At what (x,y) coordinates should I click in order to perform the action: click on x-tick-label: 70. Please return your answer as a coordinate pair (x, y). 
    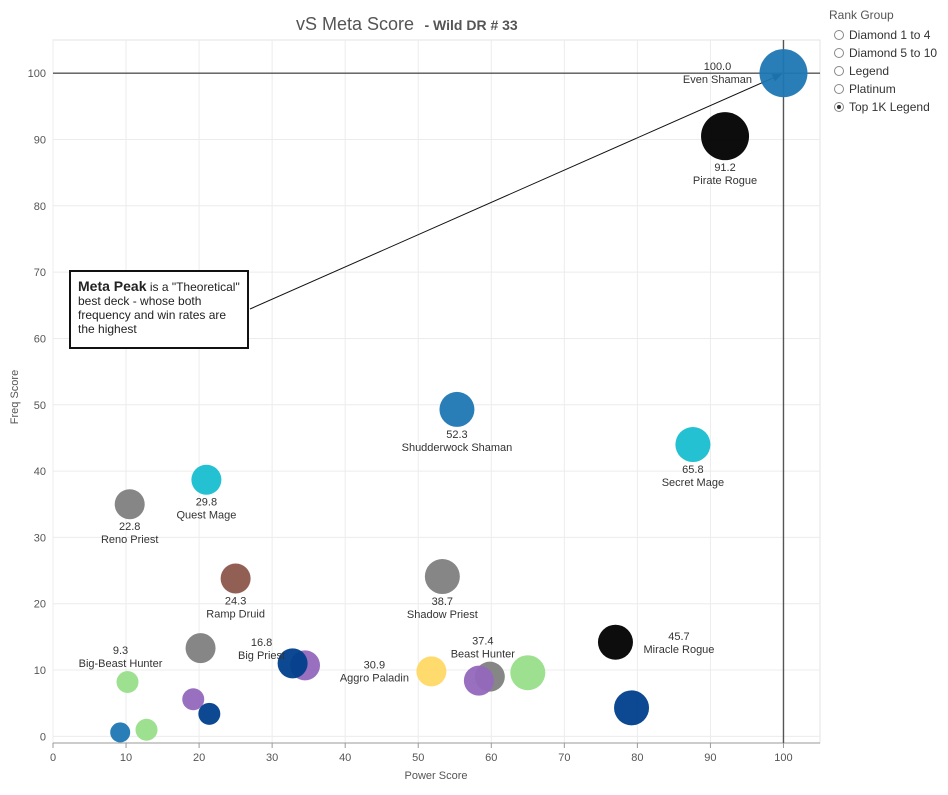
    Looking at the image, I should click on (564, 758).